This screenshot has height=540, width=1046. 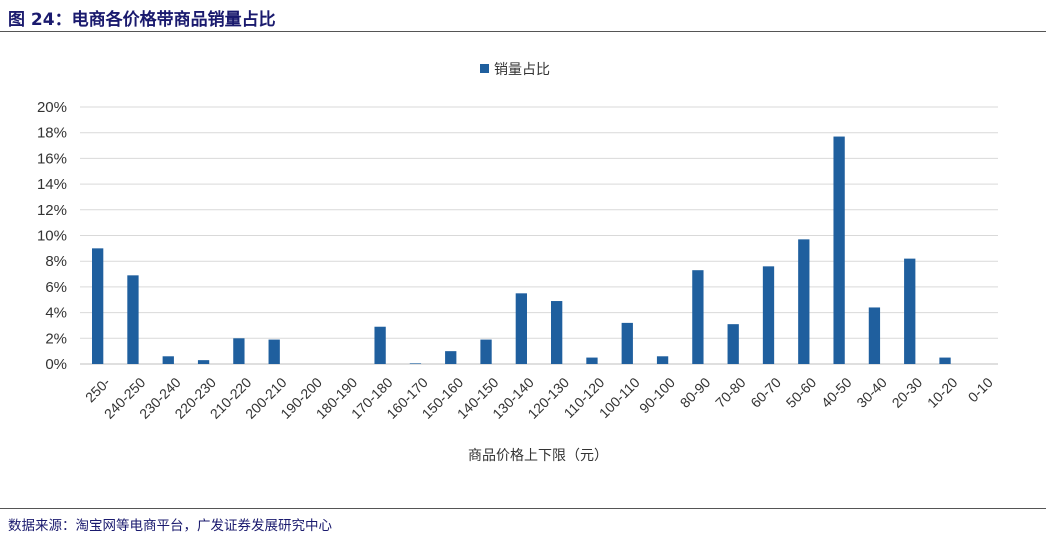 What do you see at coordinates (730, 392) in the screenshot?
I see `x-tick-label: 70-80` at bounding box center [730, 392].